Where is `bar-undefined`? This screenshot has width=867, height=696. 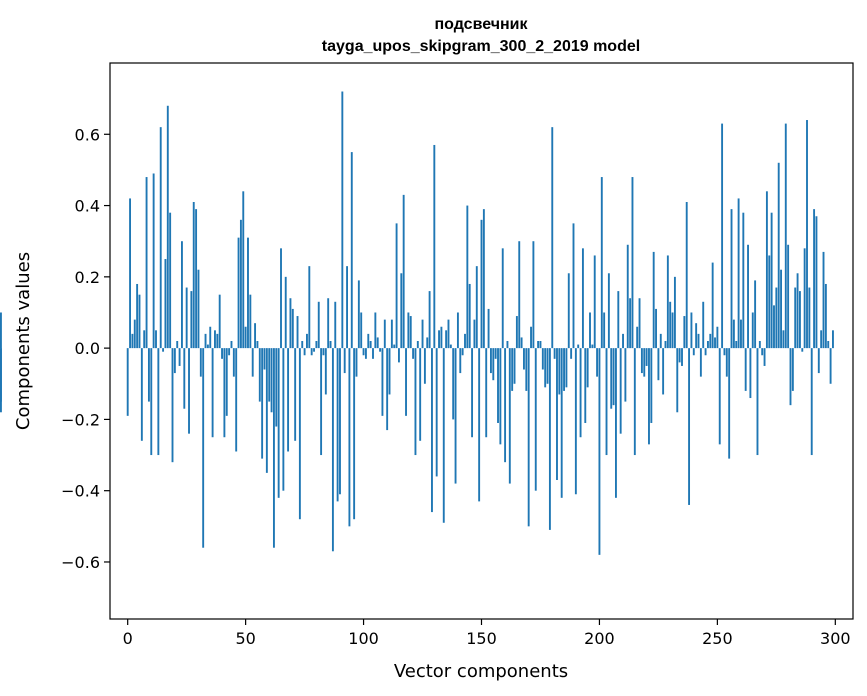 bar-undefined is located at coordinates (1, 375).